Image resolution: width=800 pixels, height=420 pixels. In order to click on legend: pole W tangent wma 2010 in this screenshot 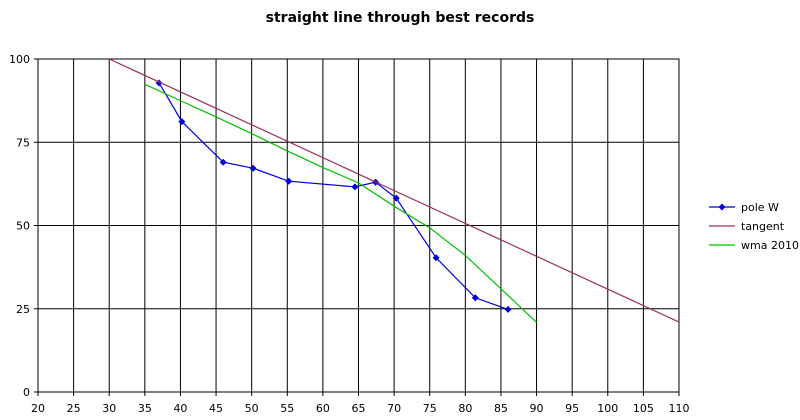, I will do `click(754, 226)`.